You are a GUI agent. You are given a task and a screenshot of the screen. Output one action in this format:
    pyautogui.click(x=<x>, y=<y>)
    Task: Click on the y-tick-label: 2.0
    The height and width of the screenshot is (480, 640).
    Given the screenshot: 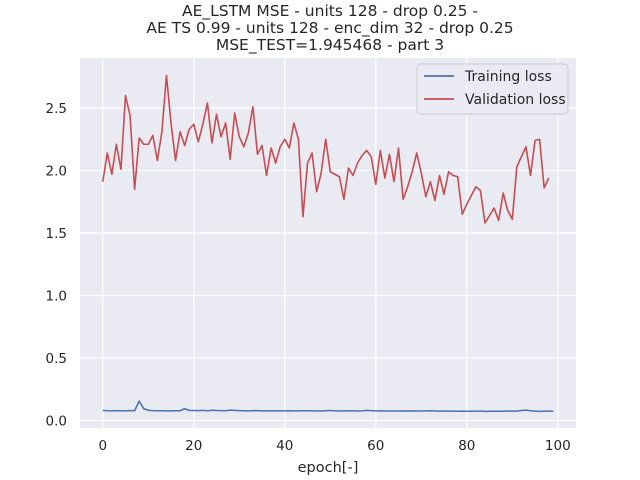 What is the action you would take?
    pyautogui.click(x=56, y=172)
    